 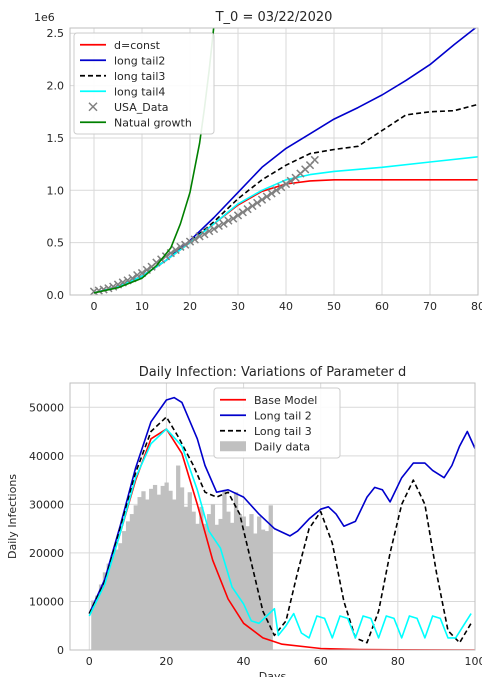 What do you see at coordinates (473, 661) in the screenshot?
I see `x-tick-label: 100` at bounding box center [473, 661].